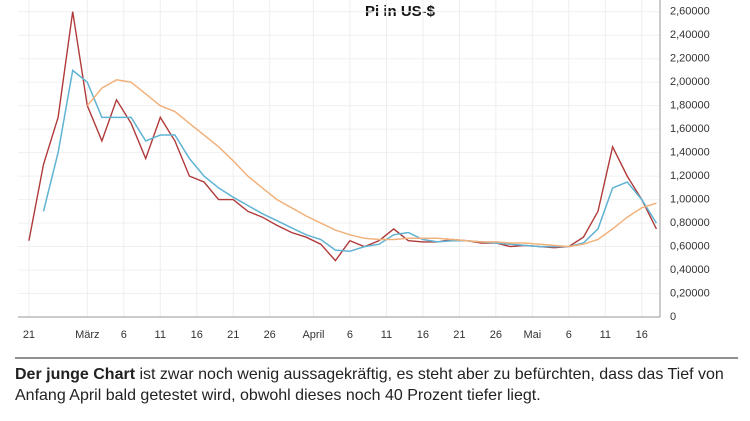 The height and width of the screenshot is (421, 750). I want to click on y-tick-label: 1,60000, so click(690, 129).